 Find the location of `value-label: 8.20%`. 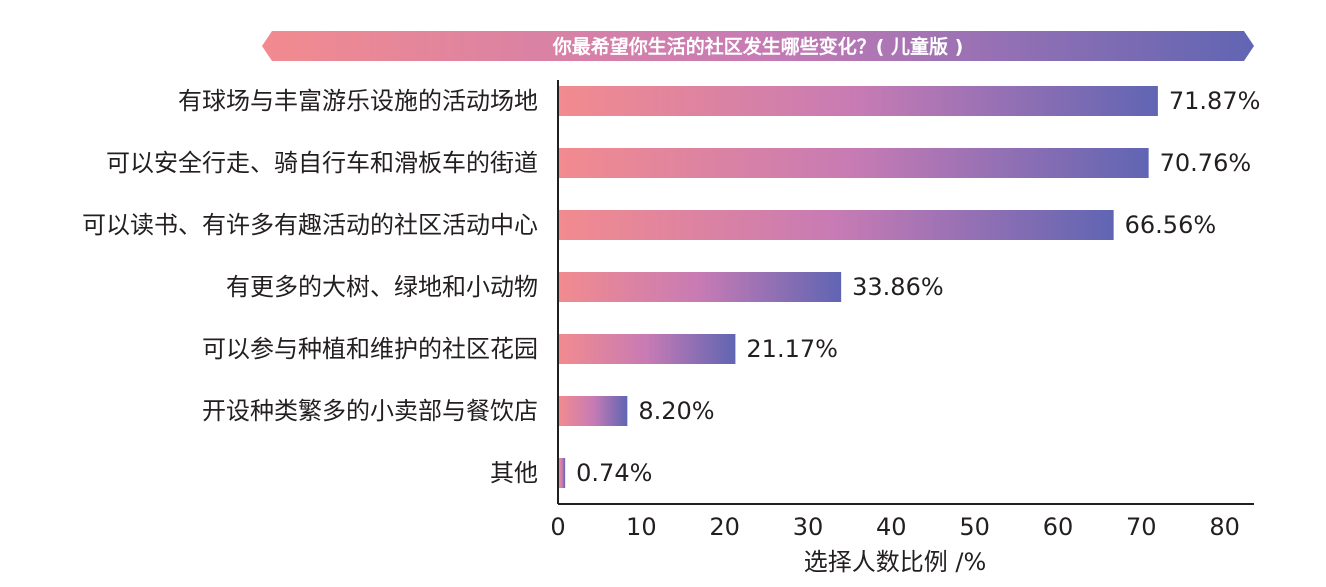

value-label: 8.20% is located at coordinates (676, 411).